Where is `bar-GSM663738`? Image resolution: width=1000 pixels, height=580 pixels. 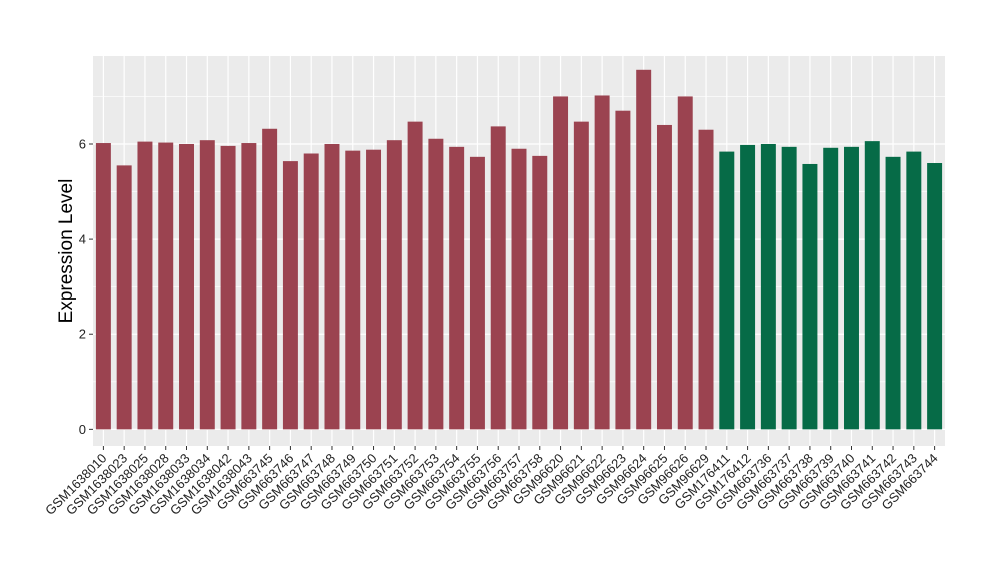 bar-GSM663738 is located at coordinates (810, 296).